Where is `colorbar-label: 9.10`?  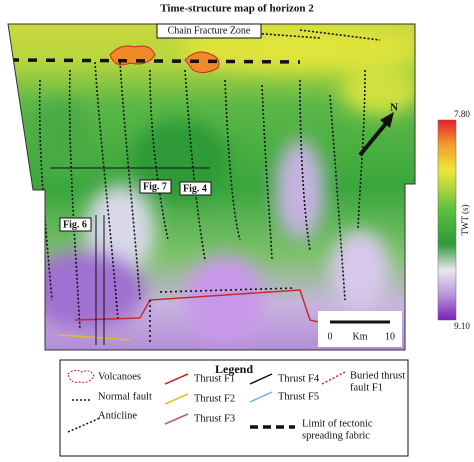
colorbar-label: 9.10 is located at coordinates (462, 326).